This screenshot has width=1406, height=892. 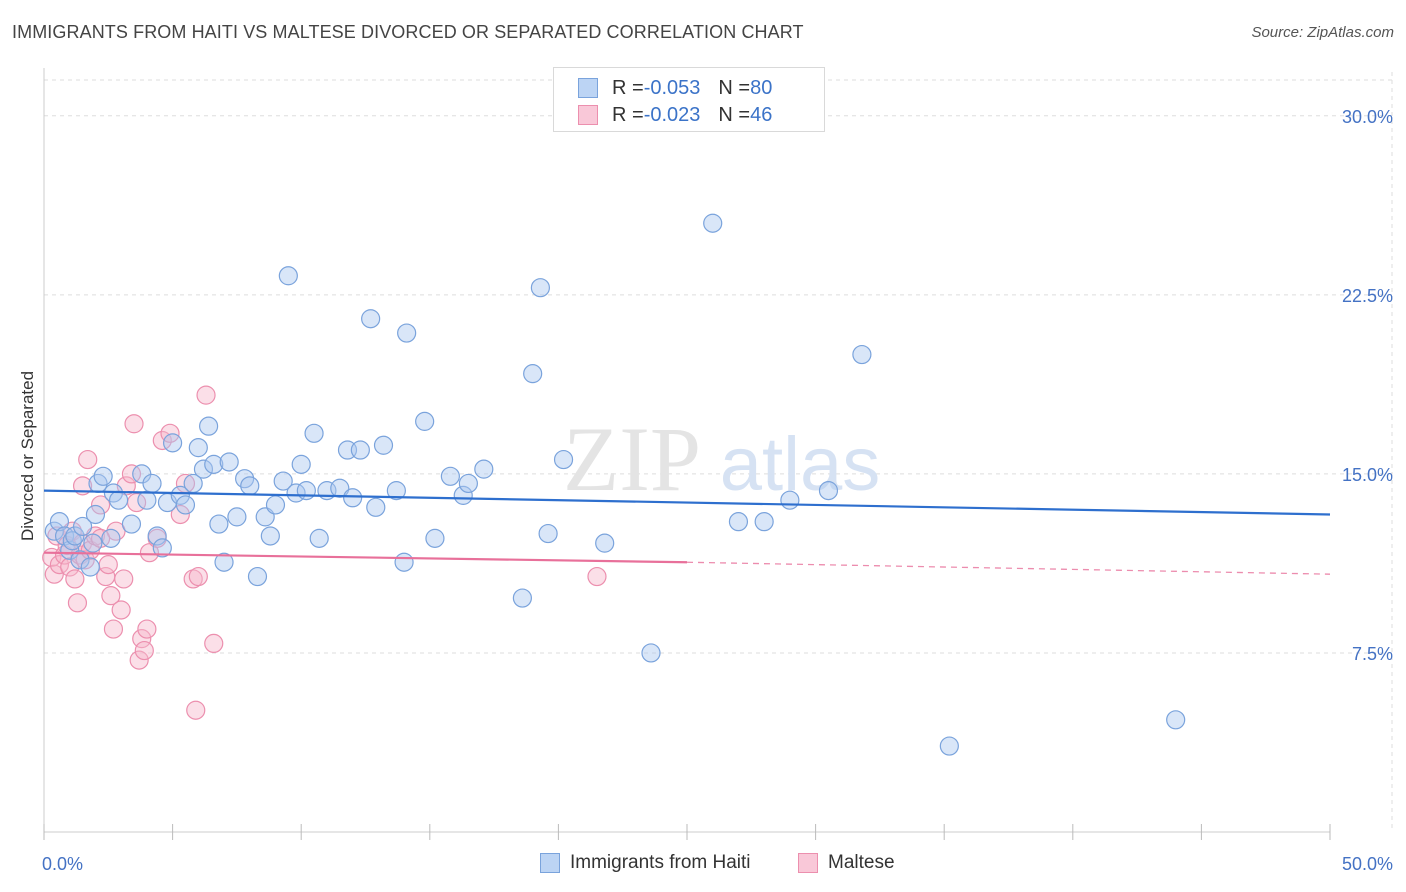 I want to click on legend-row-maltese: R = -0.023 N = 46, so click(x=675, y=115).